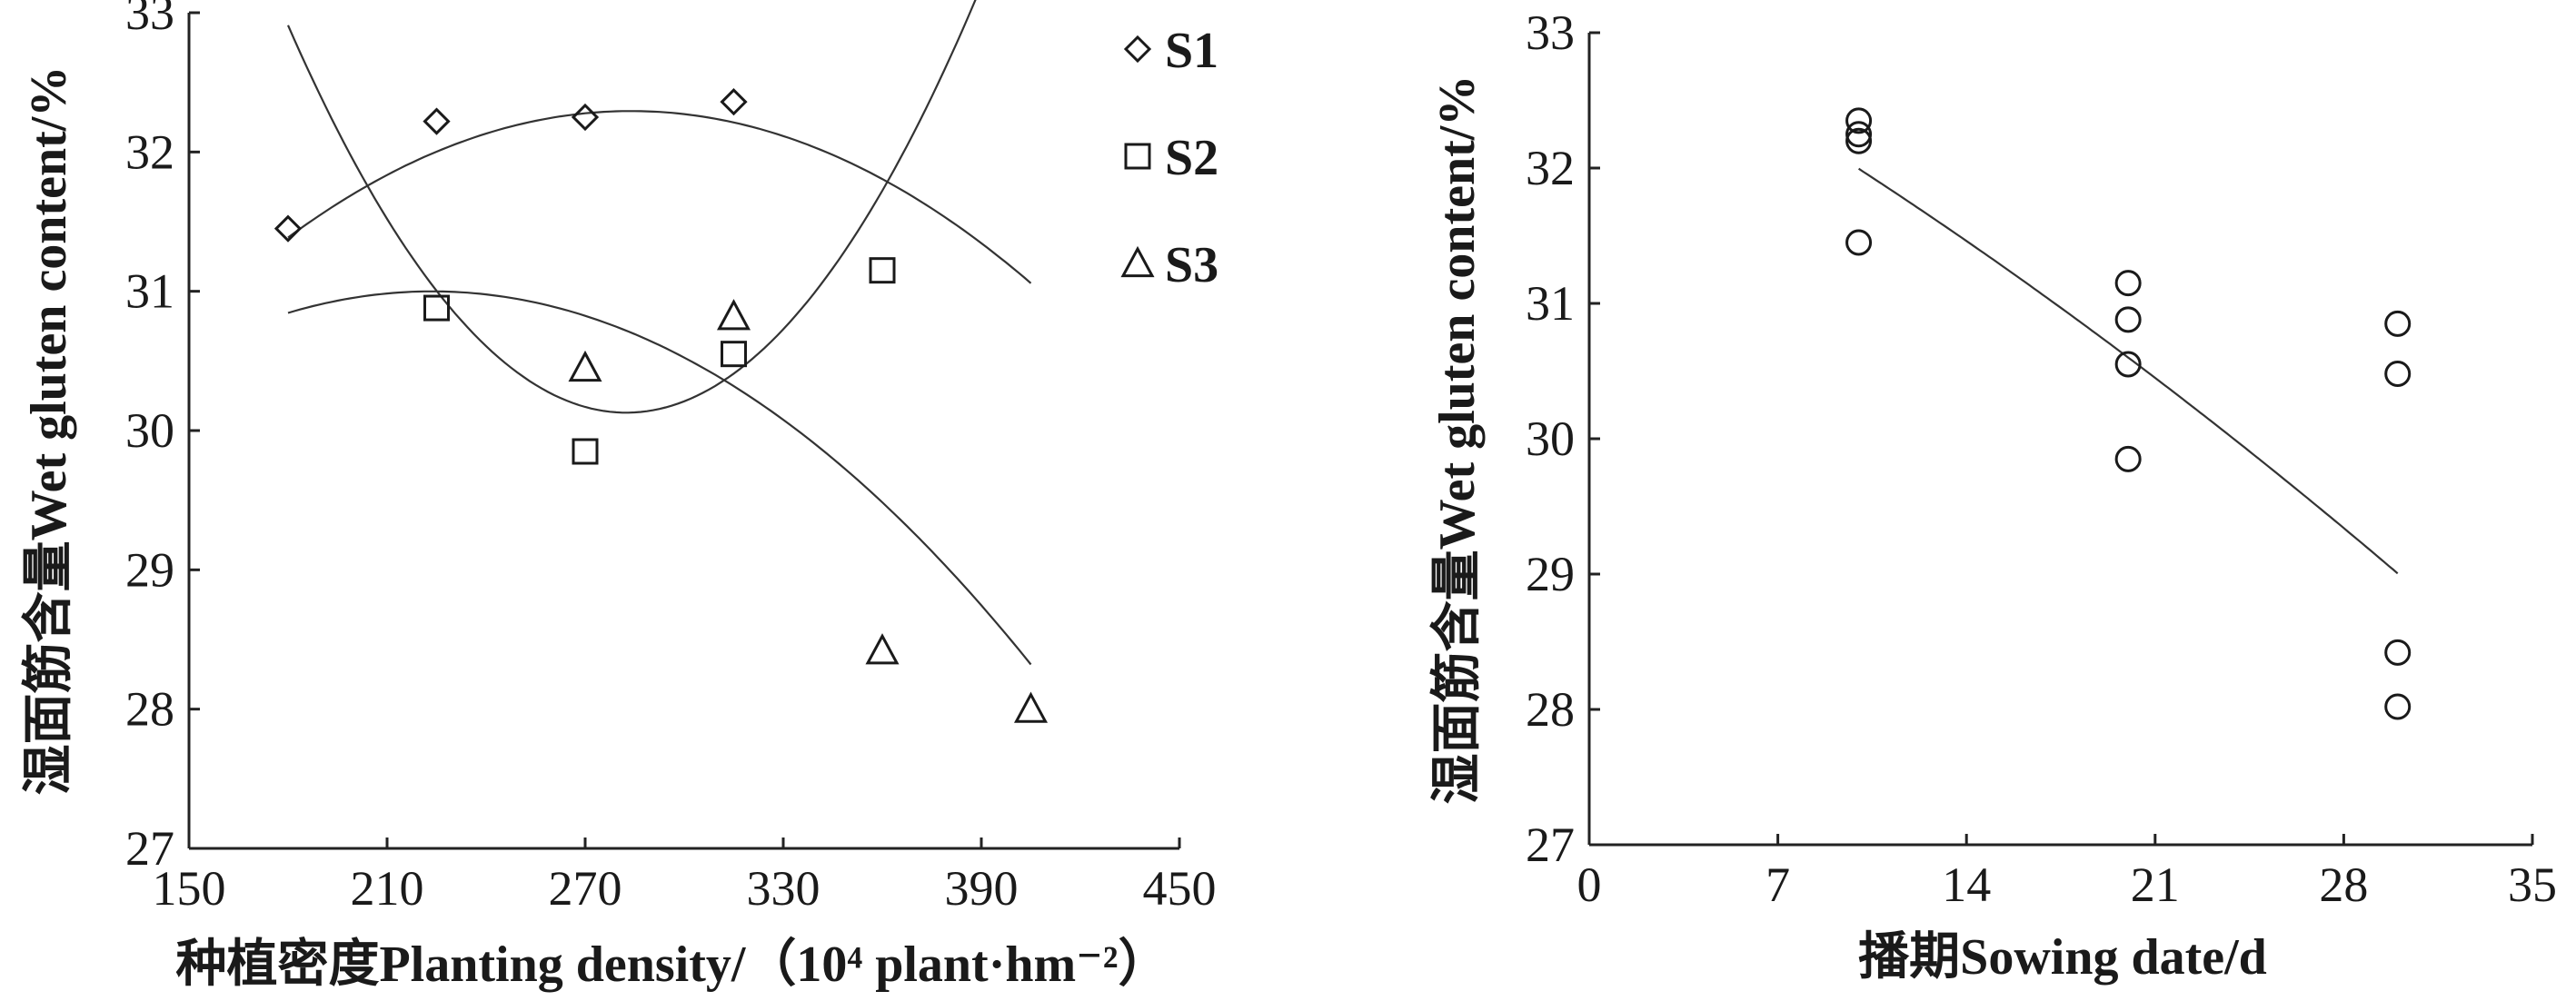 The width and height of the screenshot is (2576, 1001). What do you see at coordinates (388, 888) in the screenshot?
I see `x-tick-label: 210` at bounding box center [388, 888].